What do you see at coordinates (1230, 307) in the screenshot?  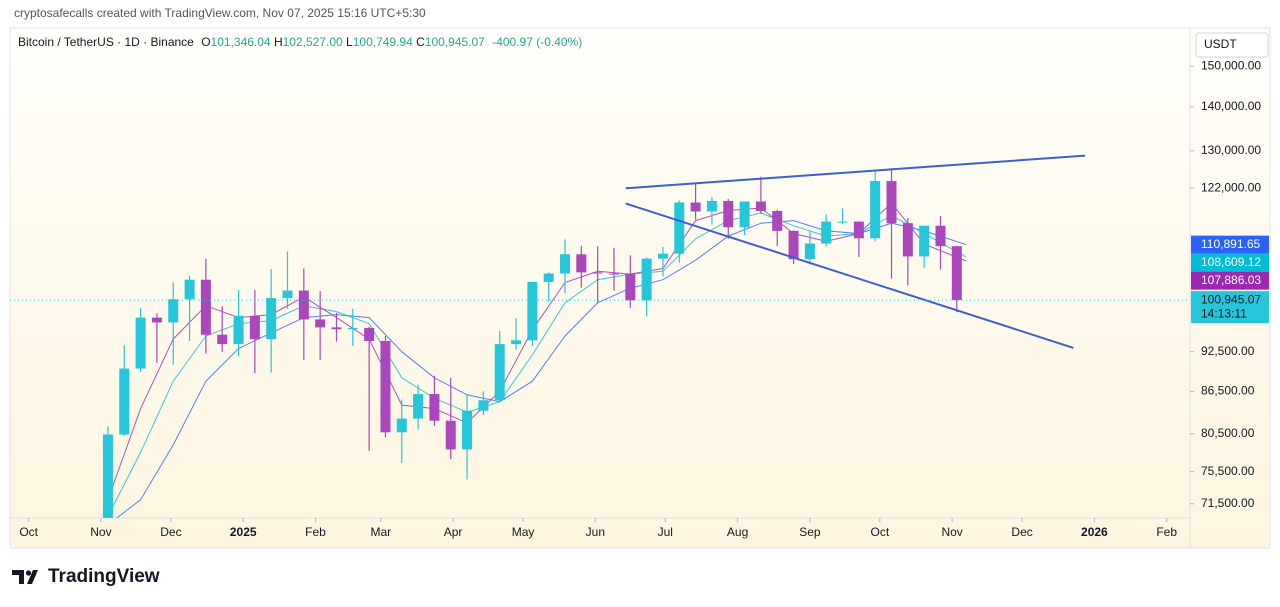 I see `last-price-box` at bounding box center [1230, 307].